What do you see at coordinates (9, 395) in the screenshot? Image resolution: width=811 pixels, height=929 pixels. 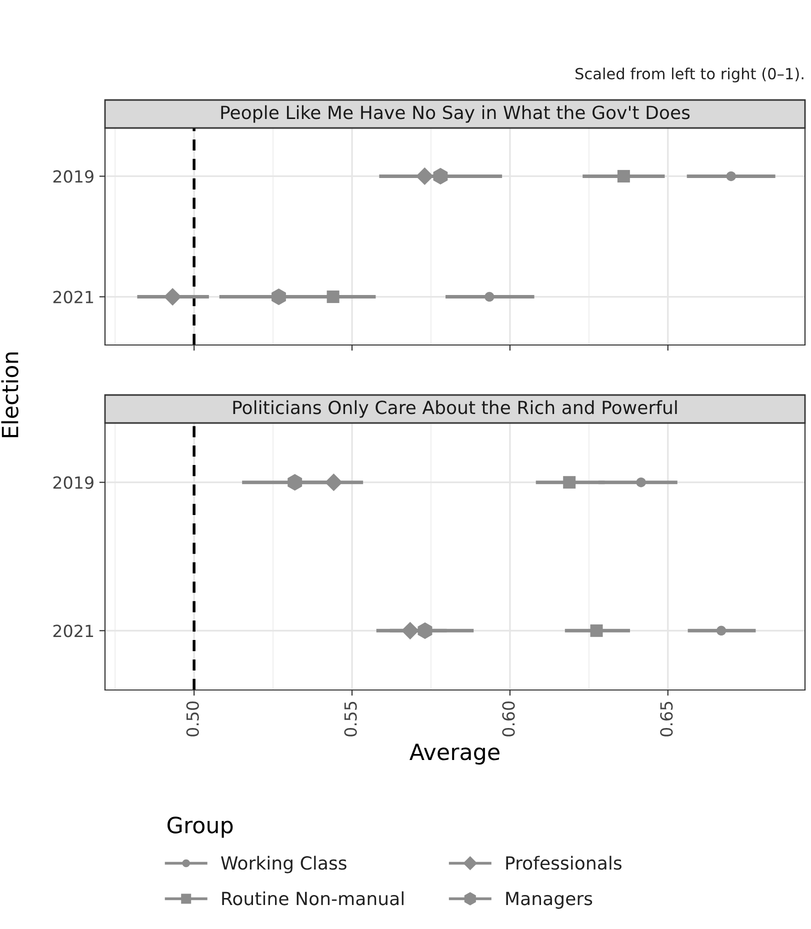 I see `y-axis-title: Election` at bounding box center [9, 395].